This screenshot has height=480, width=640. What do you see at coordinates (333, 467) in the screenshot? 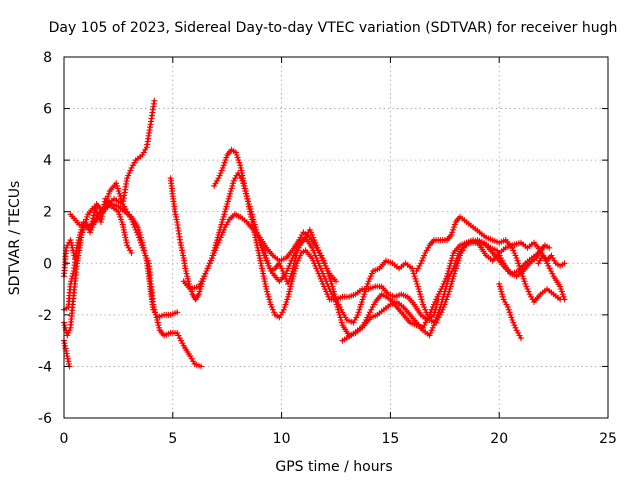
I see `x-axis-label: GPS time / hours` at bounding box center [333, 467].